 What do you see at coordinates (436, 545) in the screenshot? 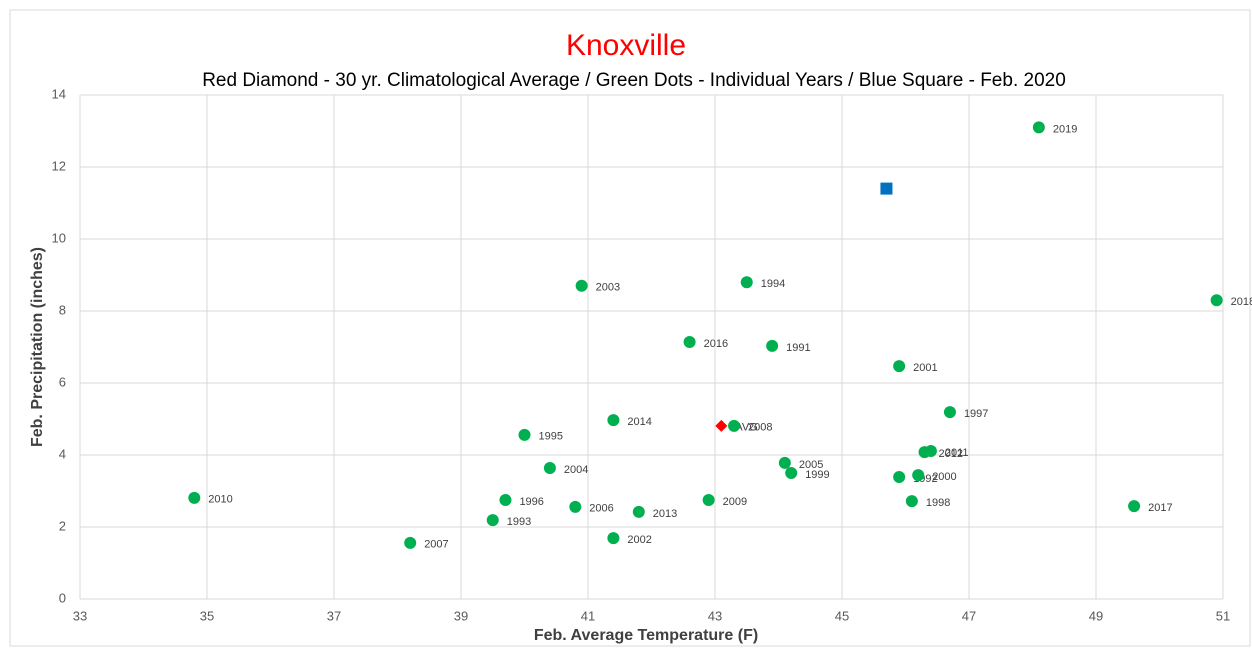
I see `point-label: 2007` at bounding box center [436, 545].